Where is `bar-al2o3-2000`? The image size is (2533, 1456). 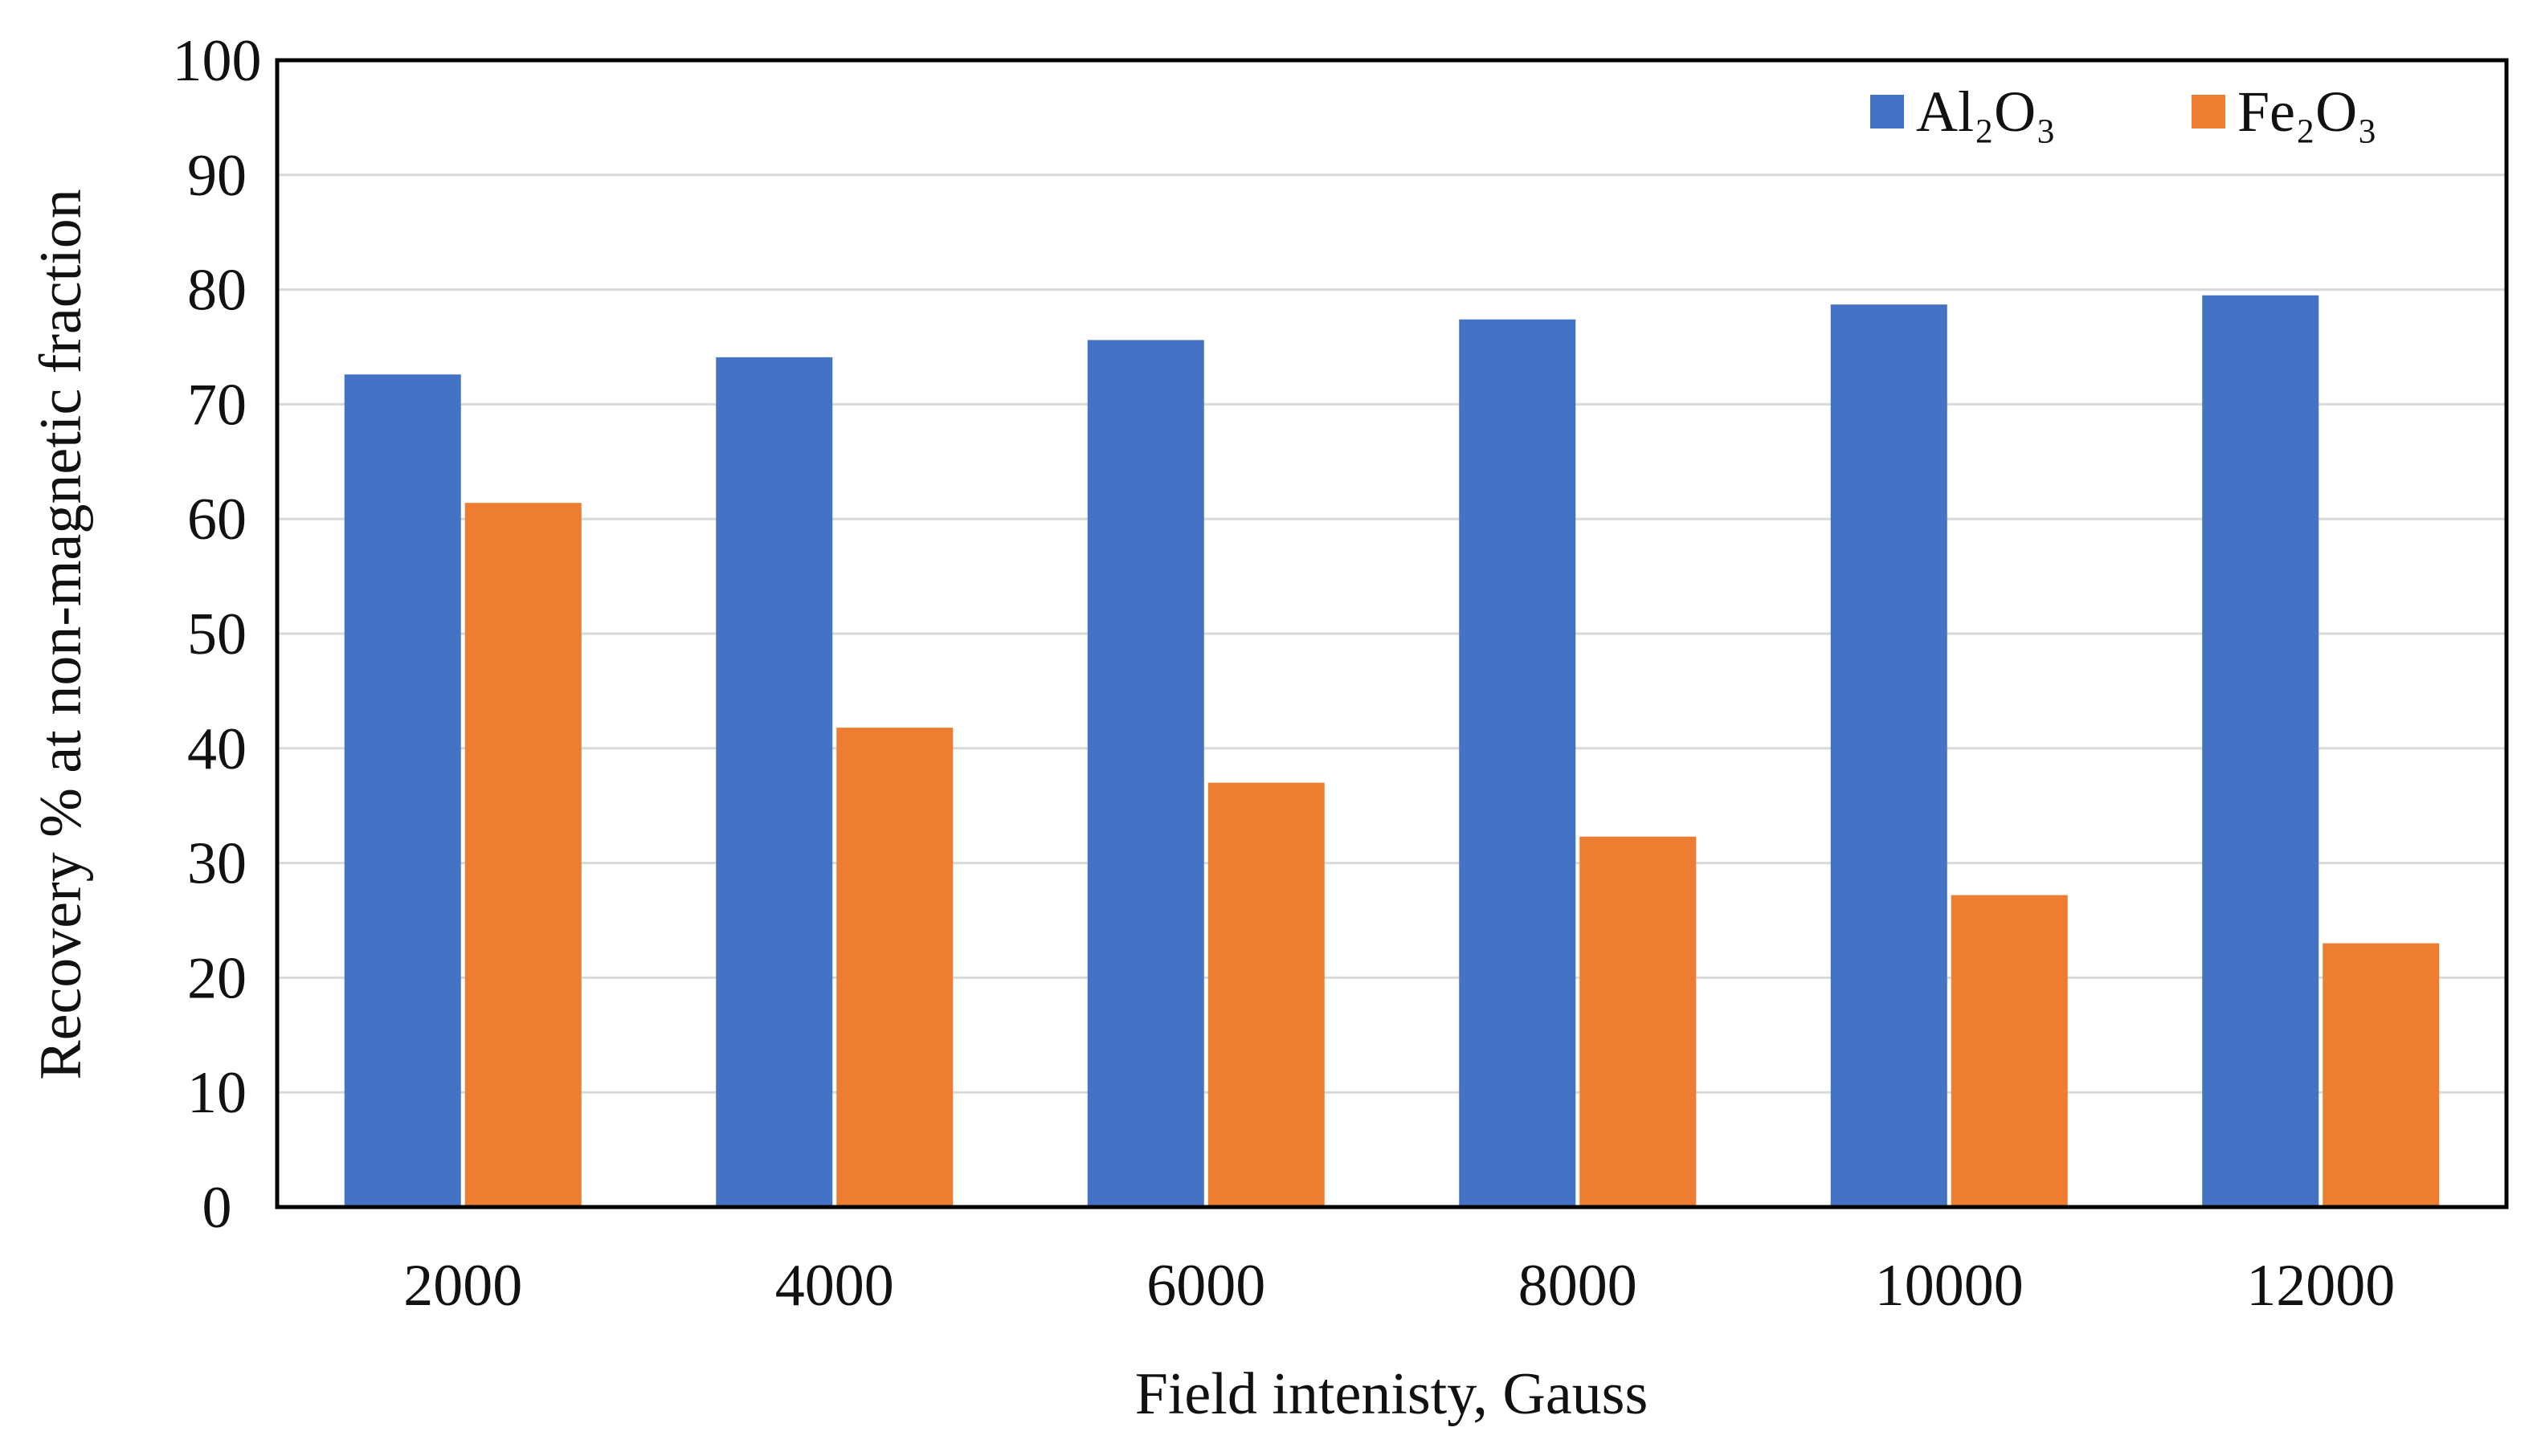 bar-al2o3-2000 is located at coordinates (402, 791).